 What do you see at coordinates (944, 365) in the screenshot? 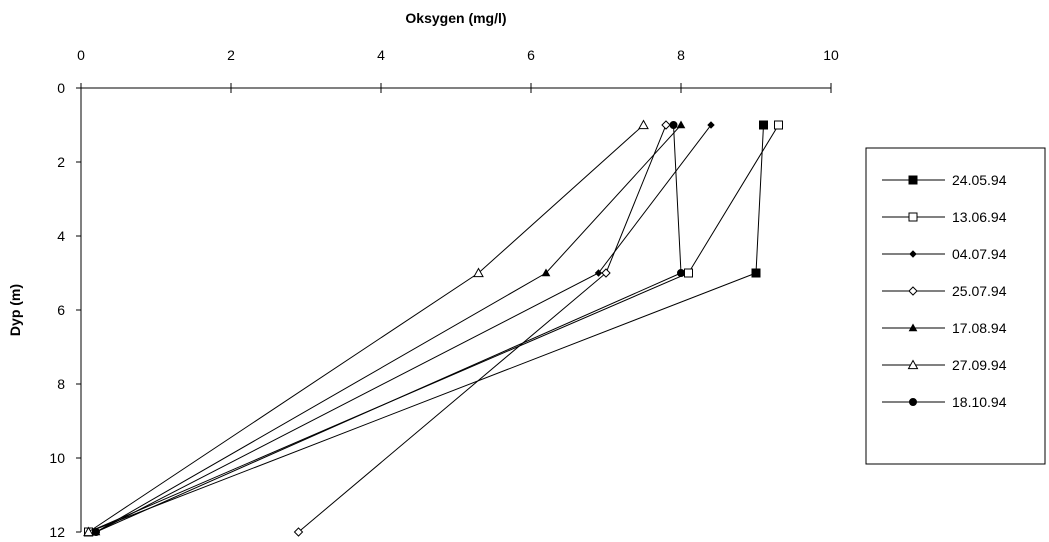
I see `legend-entry: 27.09.94` at bounding box center [944, 365].